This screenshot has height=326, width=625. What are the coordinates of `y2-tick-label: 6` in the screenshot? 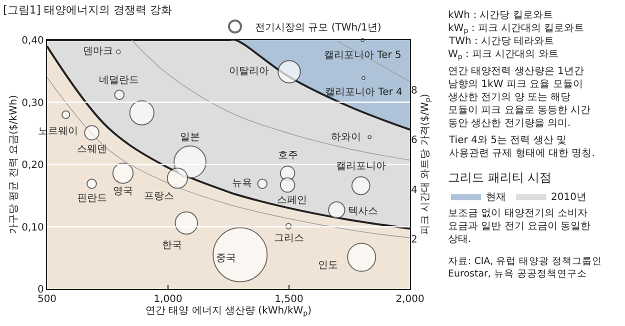 It's located at (414, 140).